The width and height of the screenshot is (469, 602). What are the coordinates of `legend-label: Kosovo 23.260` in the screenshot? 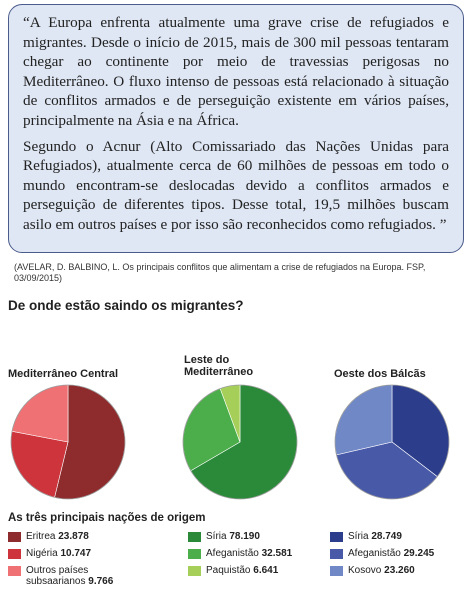 It's located at (405, 570).